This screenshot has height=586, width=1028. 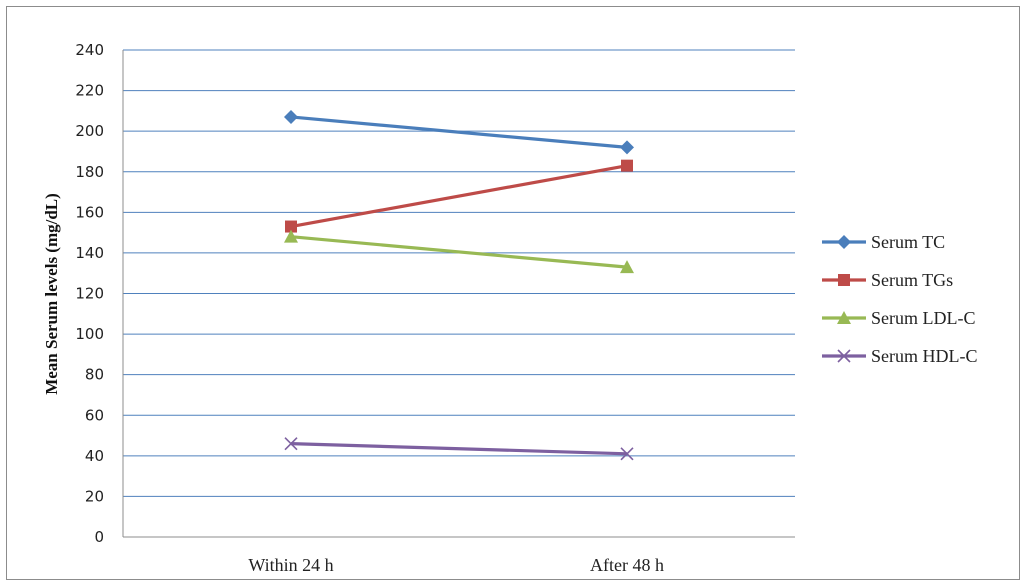 What do you see at coordinates (908, 242) in the screenshot?
I see `legend-label: Serum TC` at bounding box center [908, 242].